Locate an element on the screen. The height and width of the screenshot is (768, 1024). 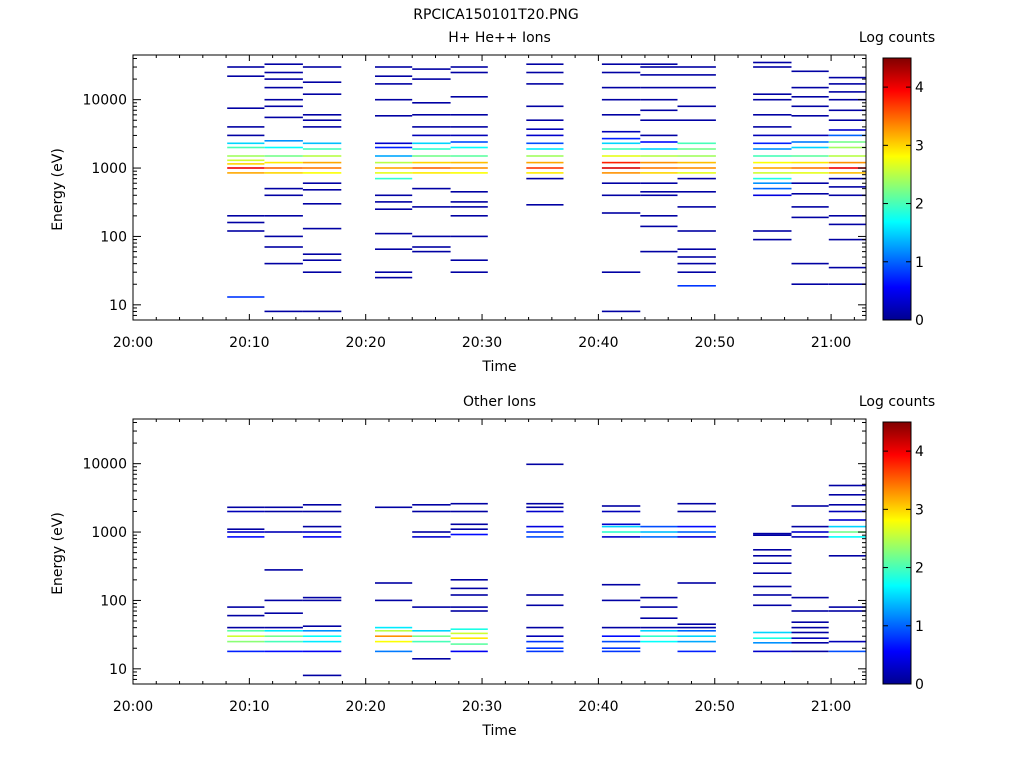
x-axis-label: Time is located at coordinates (498, 731).